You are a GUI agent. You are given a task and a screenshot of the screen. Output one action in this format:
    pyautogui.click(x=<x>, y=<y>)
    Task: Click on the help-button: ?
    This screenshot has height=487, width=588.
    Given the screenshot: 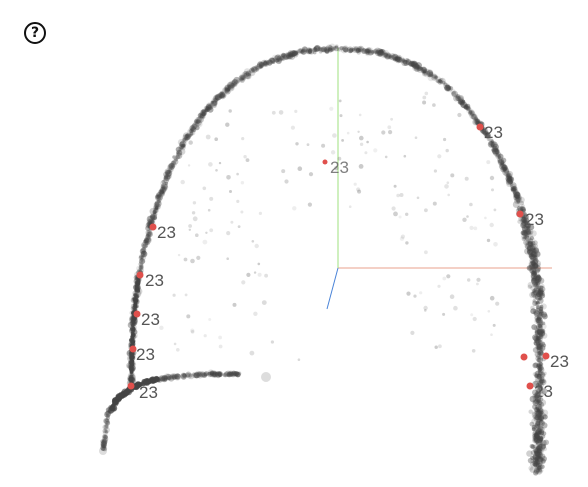 What is the action you would take?
    pyautogui.click(x=35, y=33)
    